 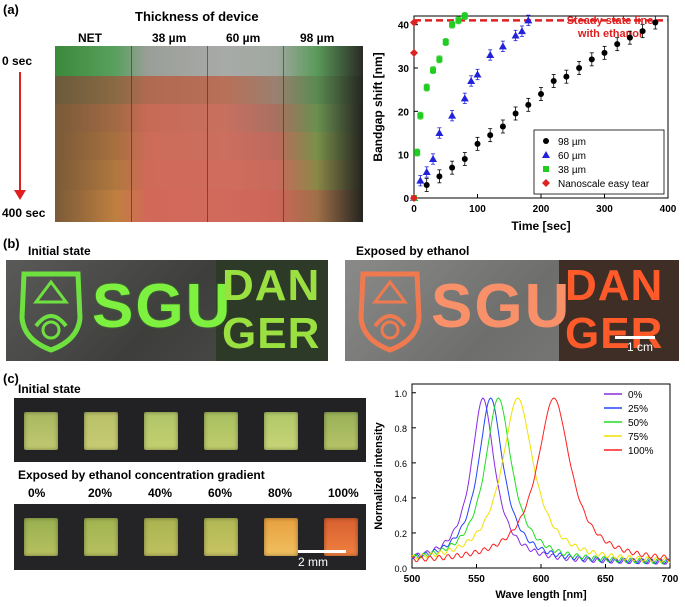 I want to click on y-tick-label: 0.4, so click(x=400, y=499).